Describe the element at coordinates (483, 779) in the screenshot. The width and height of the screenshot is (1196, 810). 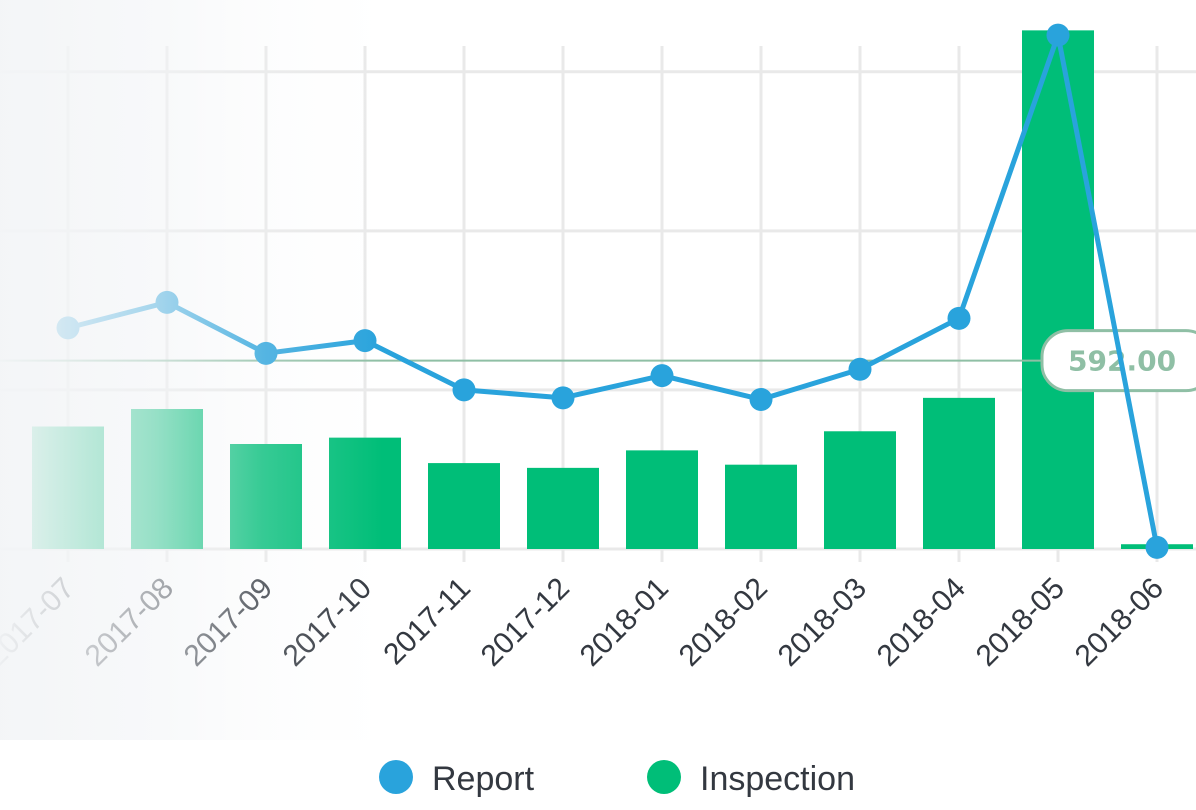
I see `legend-label-report: Report` at that location.